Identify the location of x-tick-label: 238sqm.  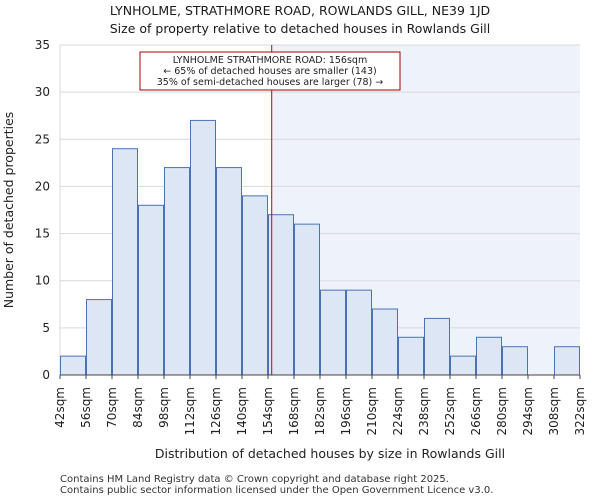
(424, 411).